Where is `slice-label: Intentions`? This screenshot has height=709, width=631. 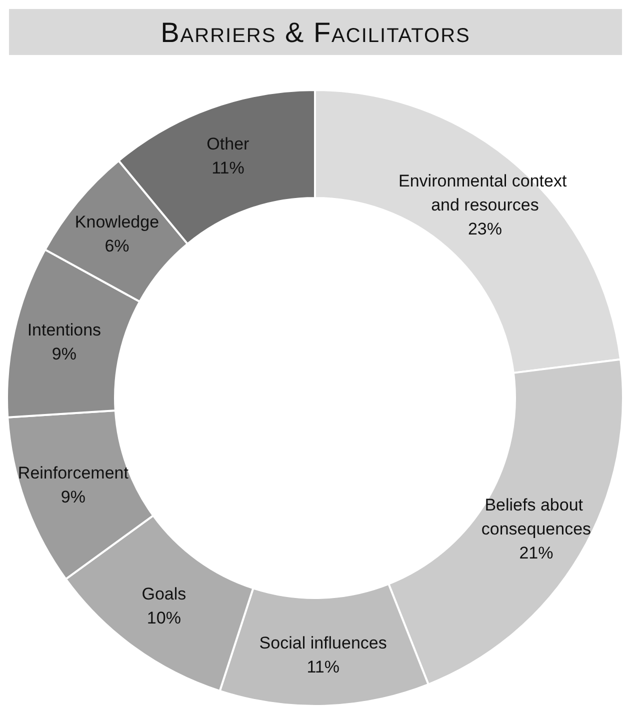 slice-label: Intentions is located at coordinates (64, 330).